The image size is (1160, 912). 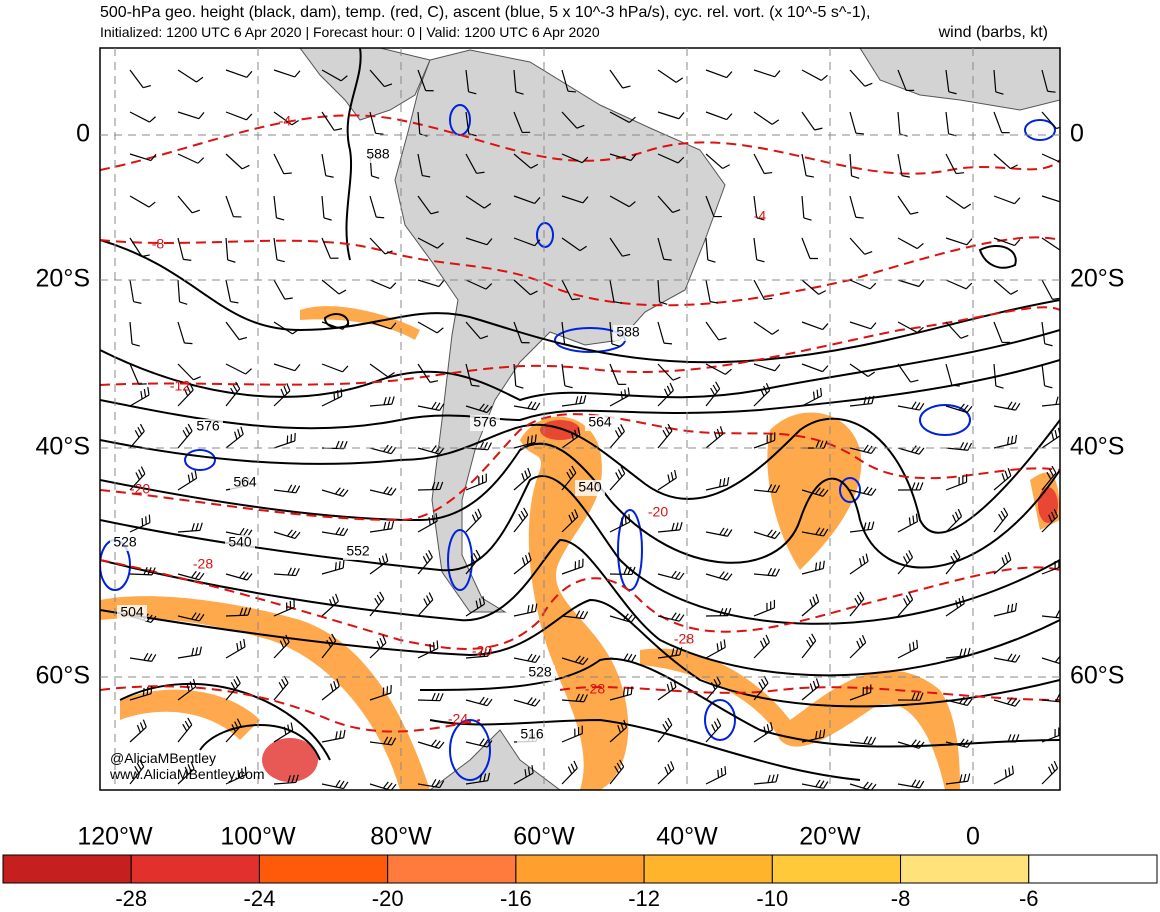 I want to click on lon-label: 100°W, so click(x=258, y=837).